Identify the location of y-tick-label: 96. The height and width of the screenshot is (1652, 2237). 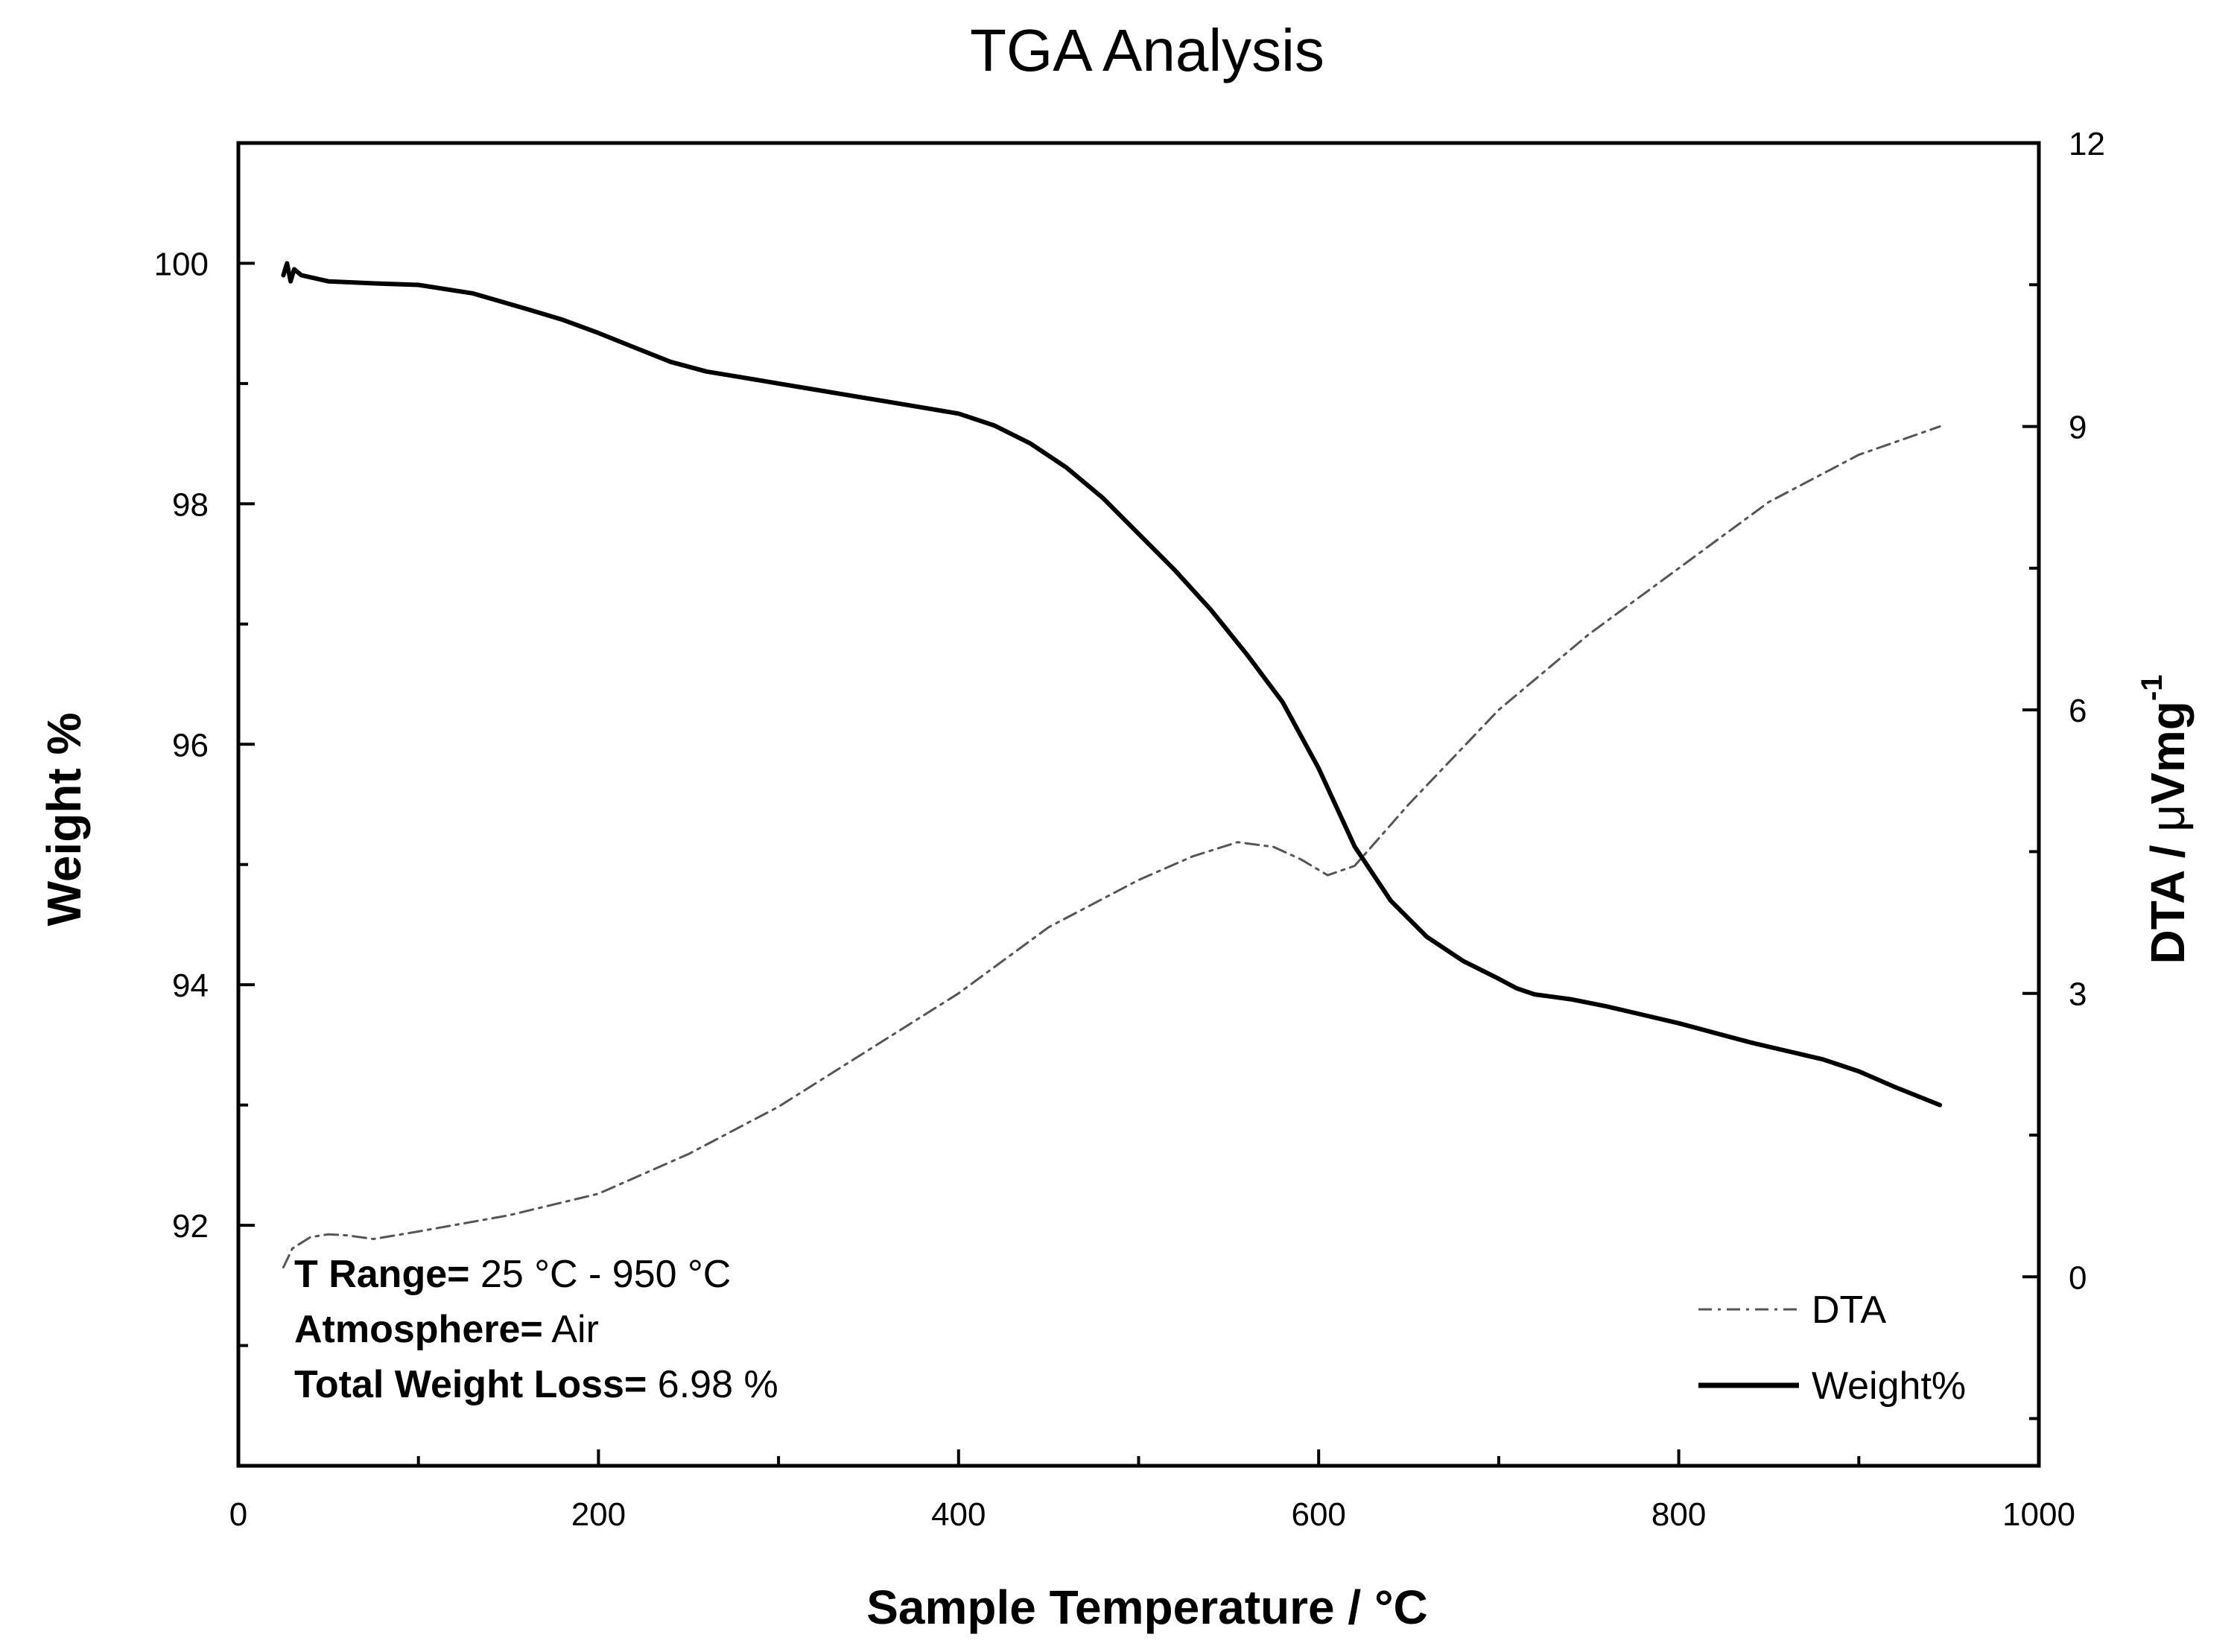
(190, 745).